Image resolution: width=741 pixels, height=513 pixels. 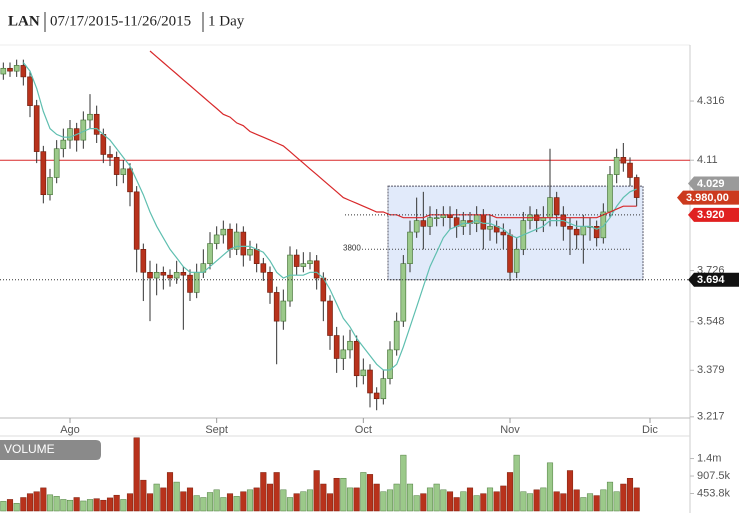 What do you see at coordinates (120, 21) in the screenshot?
I see `date-range: 07/17/2015-11/26/2015` at bounding box center [120, 21].